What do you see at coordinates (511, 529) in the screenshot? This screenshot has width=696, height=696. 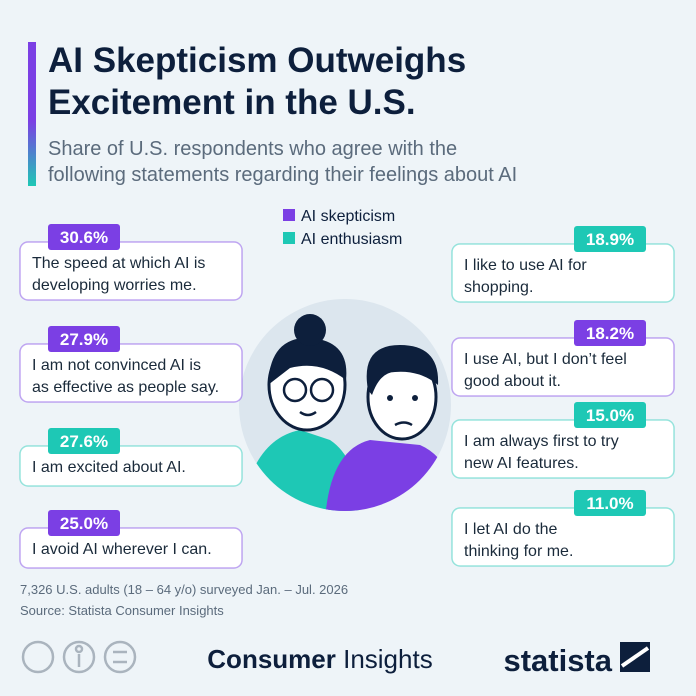 I see `statement-text: I let AI do the` at bounding box center [511, 529].